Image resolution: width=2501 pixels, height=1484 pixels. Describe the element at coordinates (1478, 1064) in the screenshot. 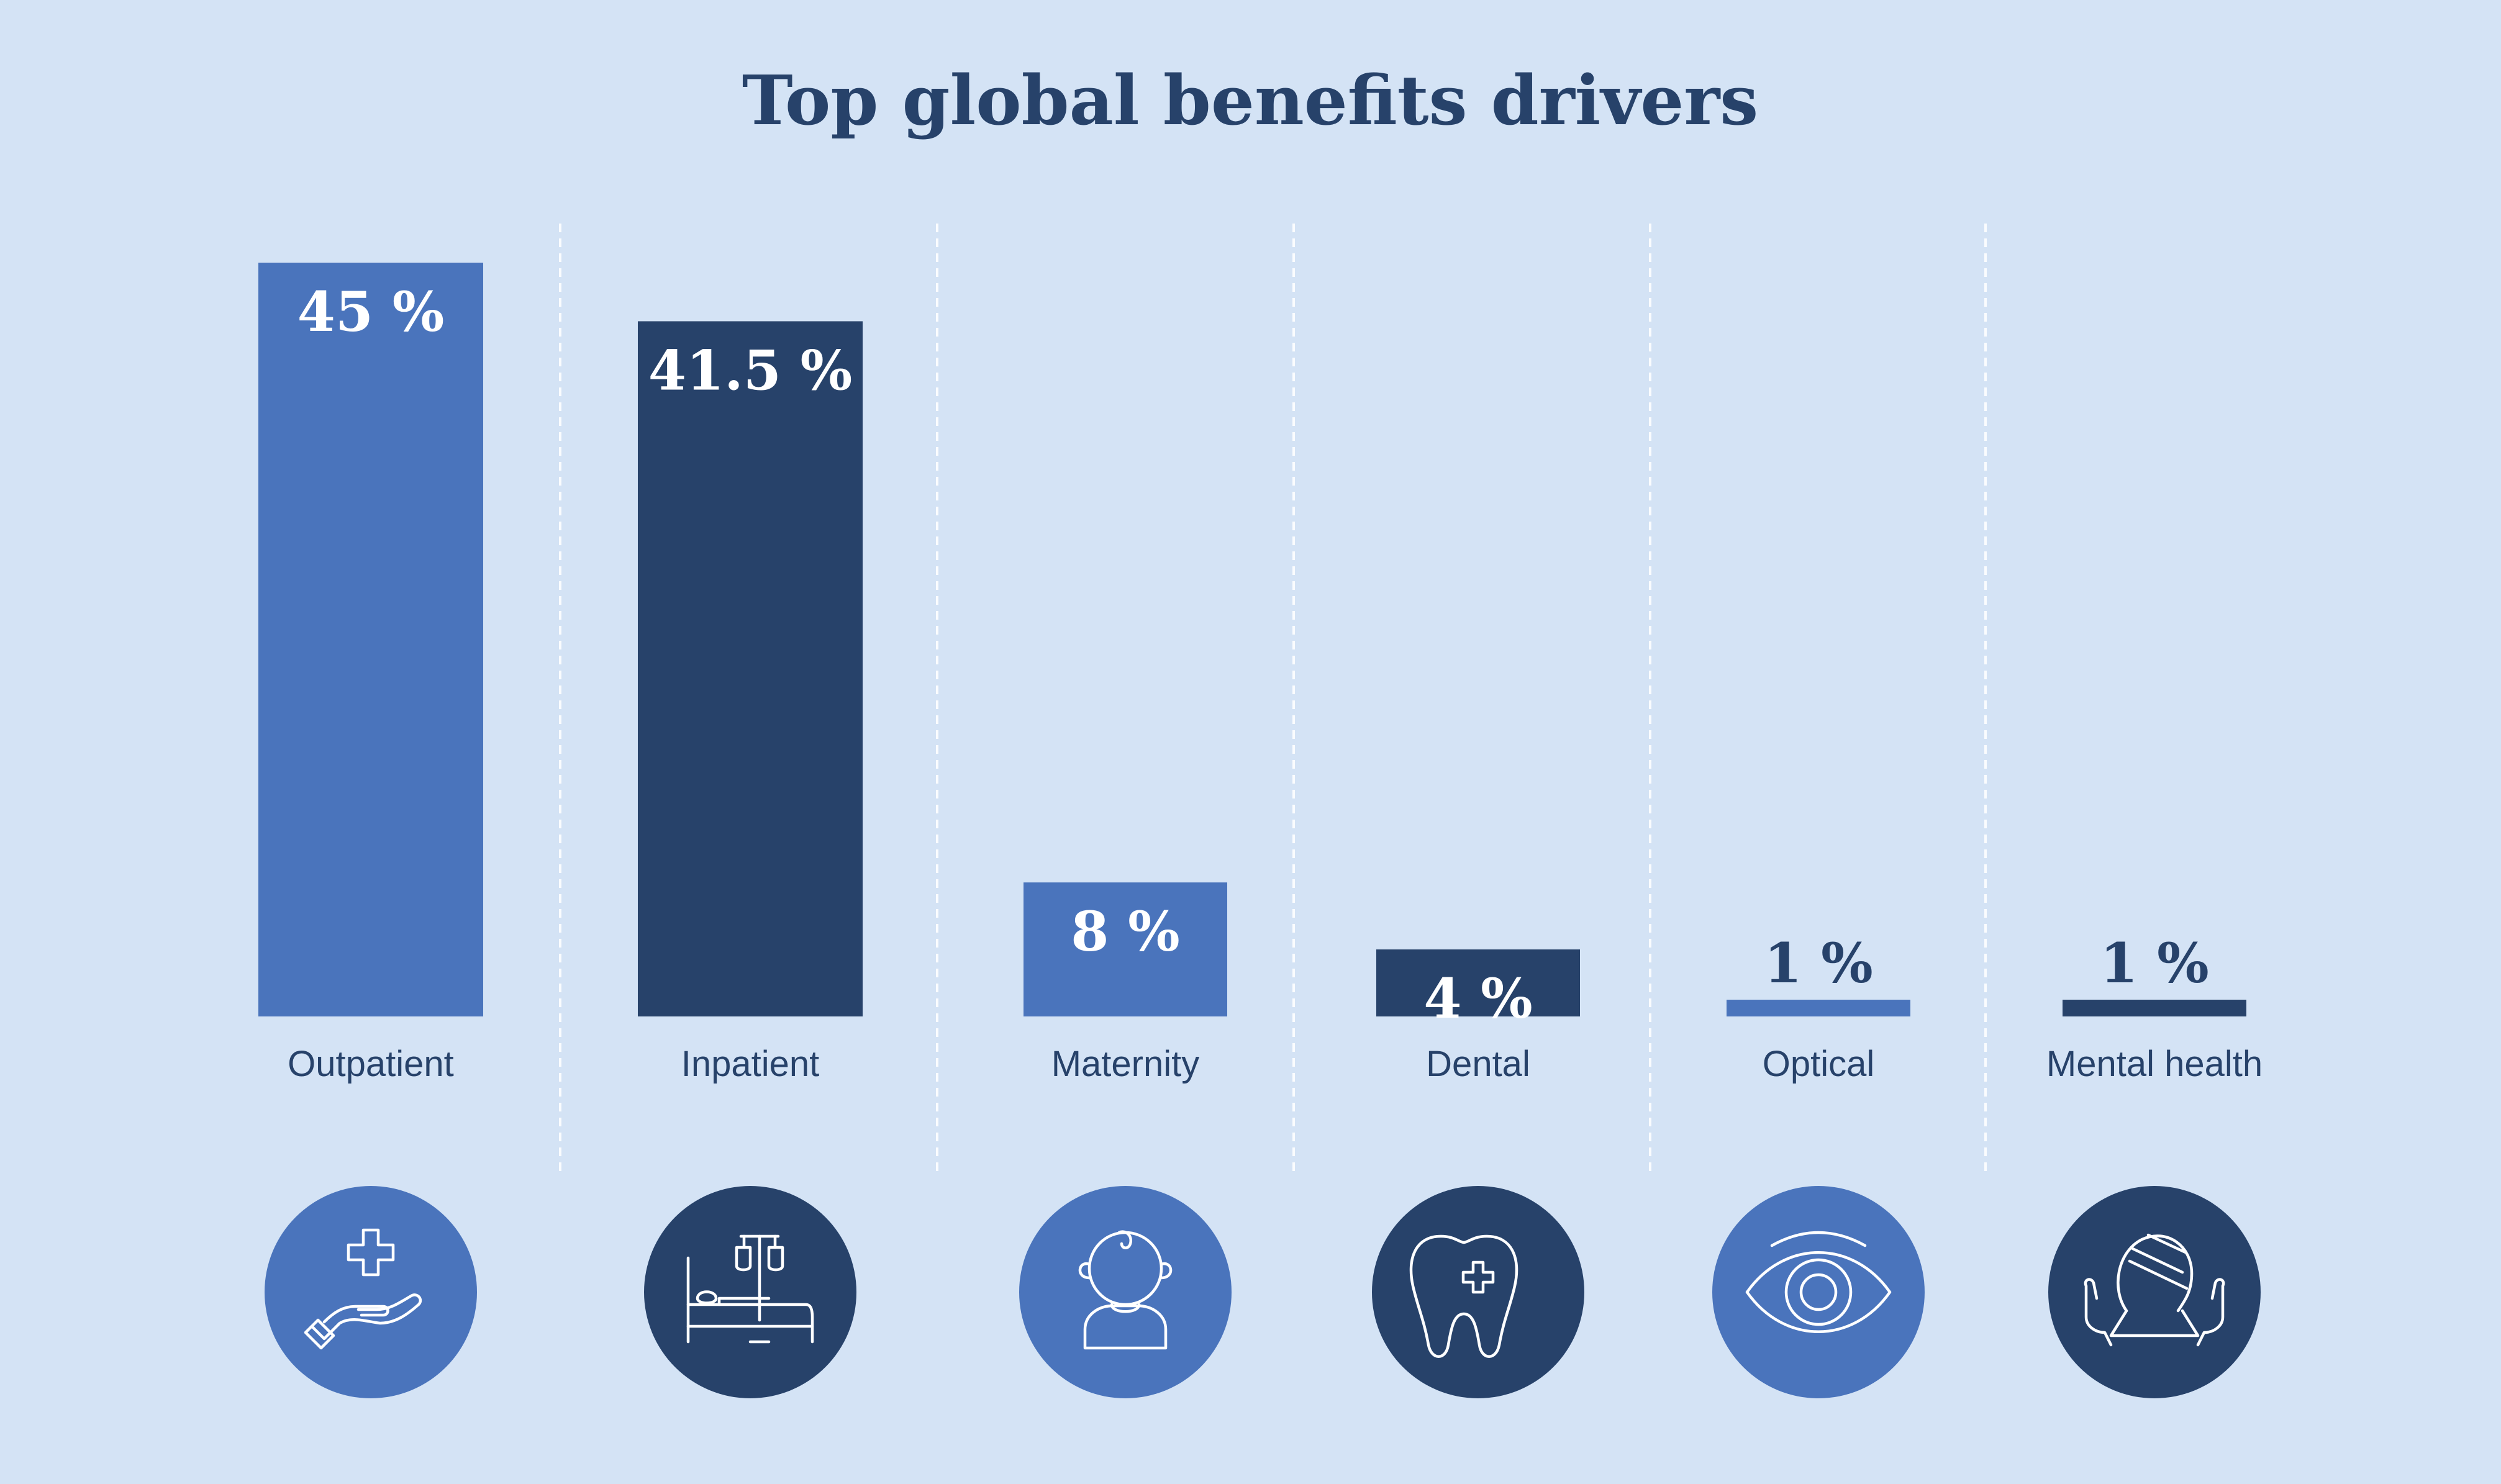

I see `category-label-dental: Dental` at that location.